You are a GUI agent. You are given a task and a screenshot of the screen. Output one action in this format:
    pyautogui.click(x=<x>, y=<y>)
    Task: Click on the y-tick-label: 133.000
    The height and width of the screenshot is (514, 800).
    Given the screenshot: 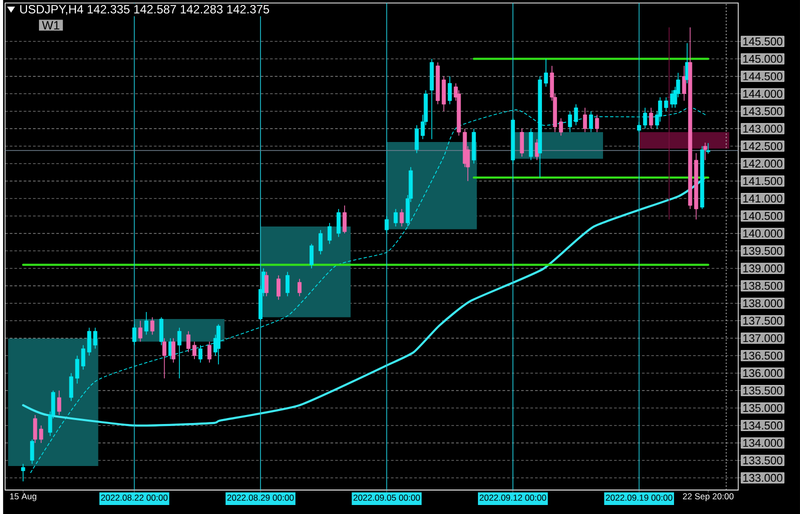 What is the action you would take?
    pyautogui.click(x=762, y=478)
    